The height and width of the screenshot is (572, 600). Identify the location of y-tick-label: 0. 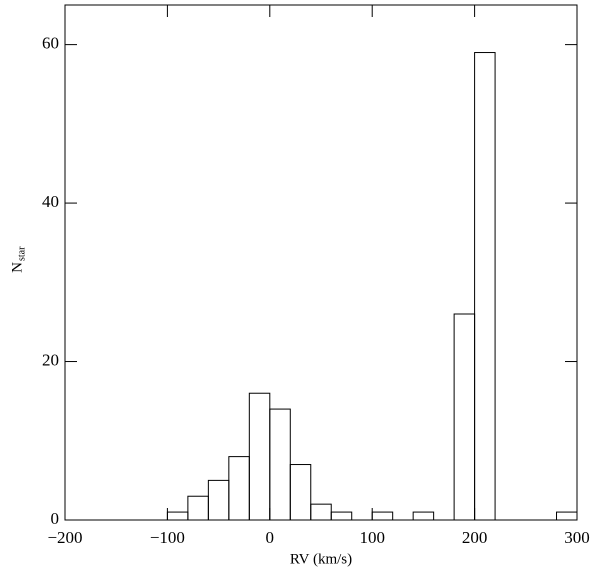
(55, 518).